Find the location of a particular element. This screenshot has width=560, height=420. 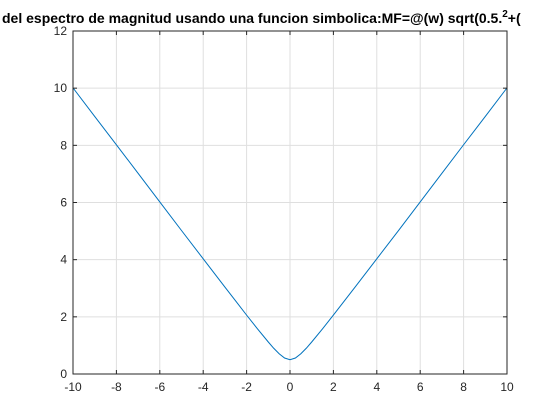

x-tick-label: 2 is located at coordinates (333, 387).